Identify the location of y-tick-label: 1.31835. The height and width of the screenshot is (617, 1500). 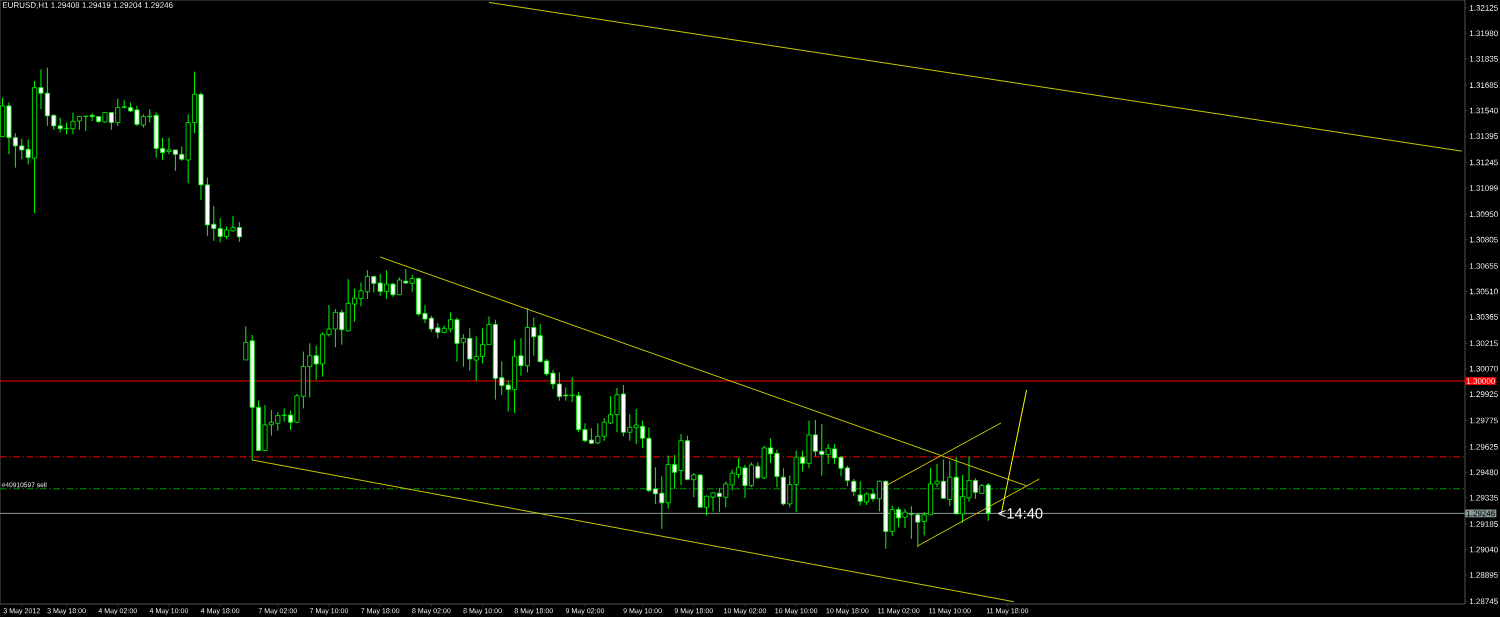
(1483, 58).